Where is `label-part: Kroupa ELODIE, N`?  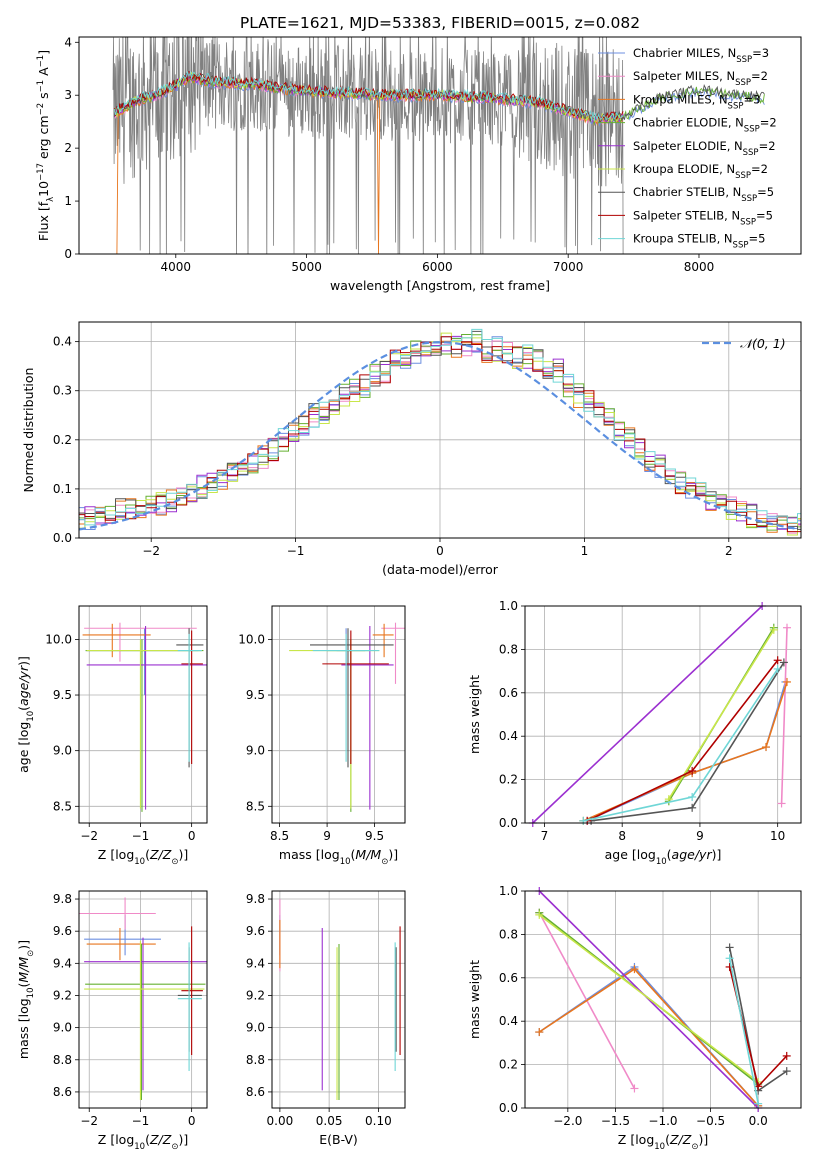 label-part: Kroupa ELODIE, N is located at coordinates (684, 169).